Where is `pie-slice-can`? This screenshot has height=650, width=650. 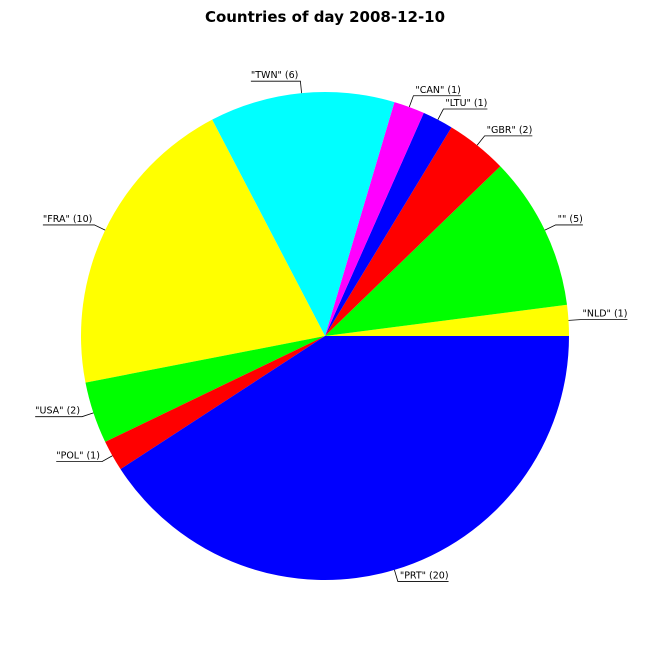 pie-slice-can is located at coordinates (374, 219).